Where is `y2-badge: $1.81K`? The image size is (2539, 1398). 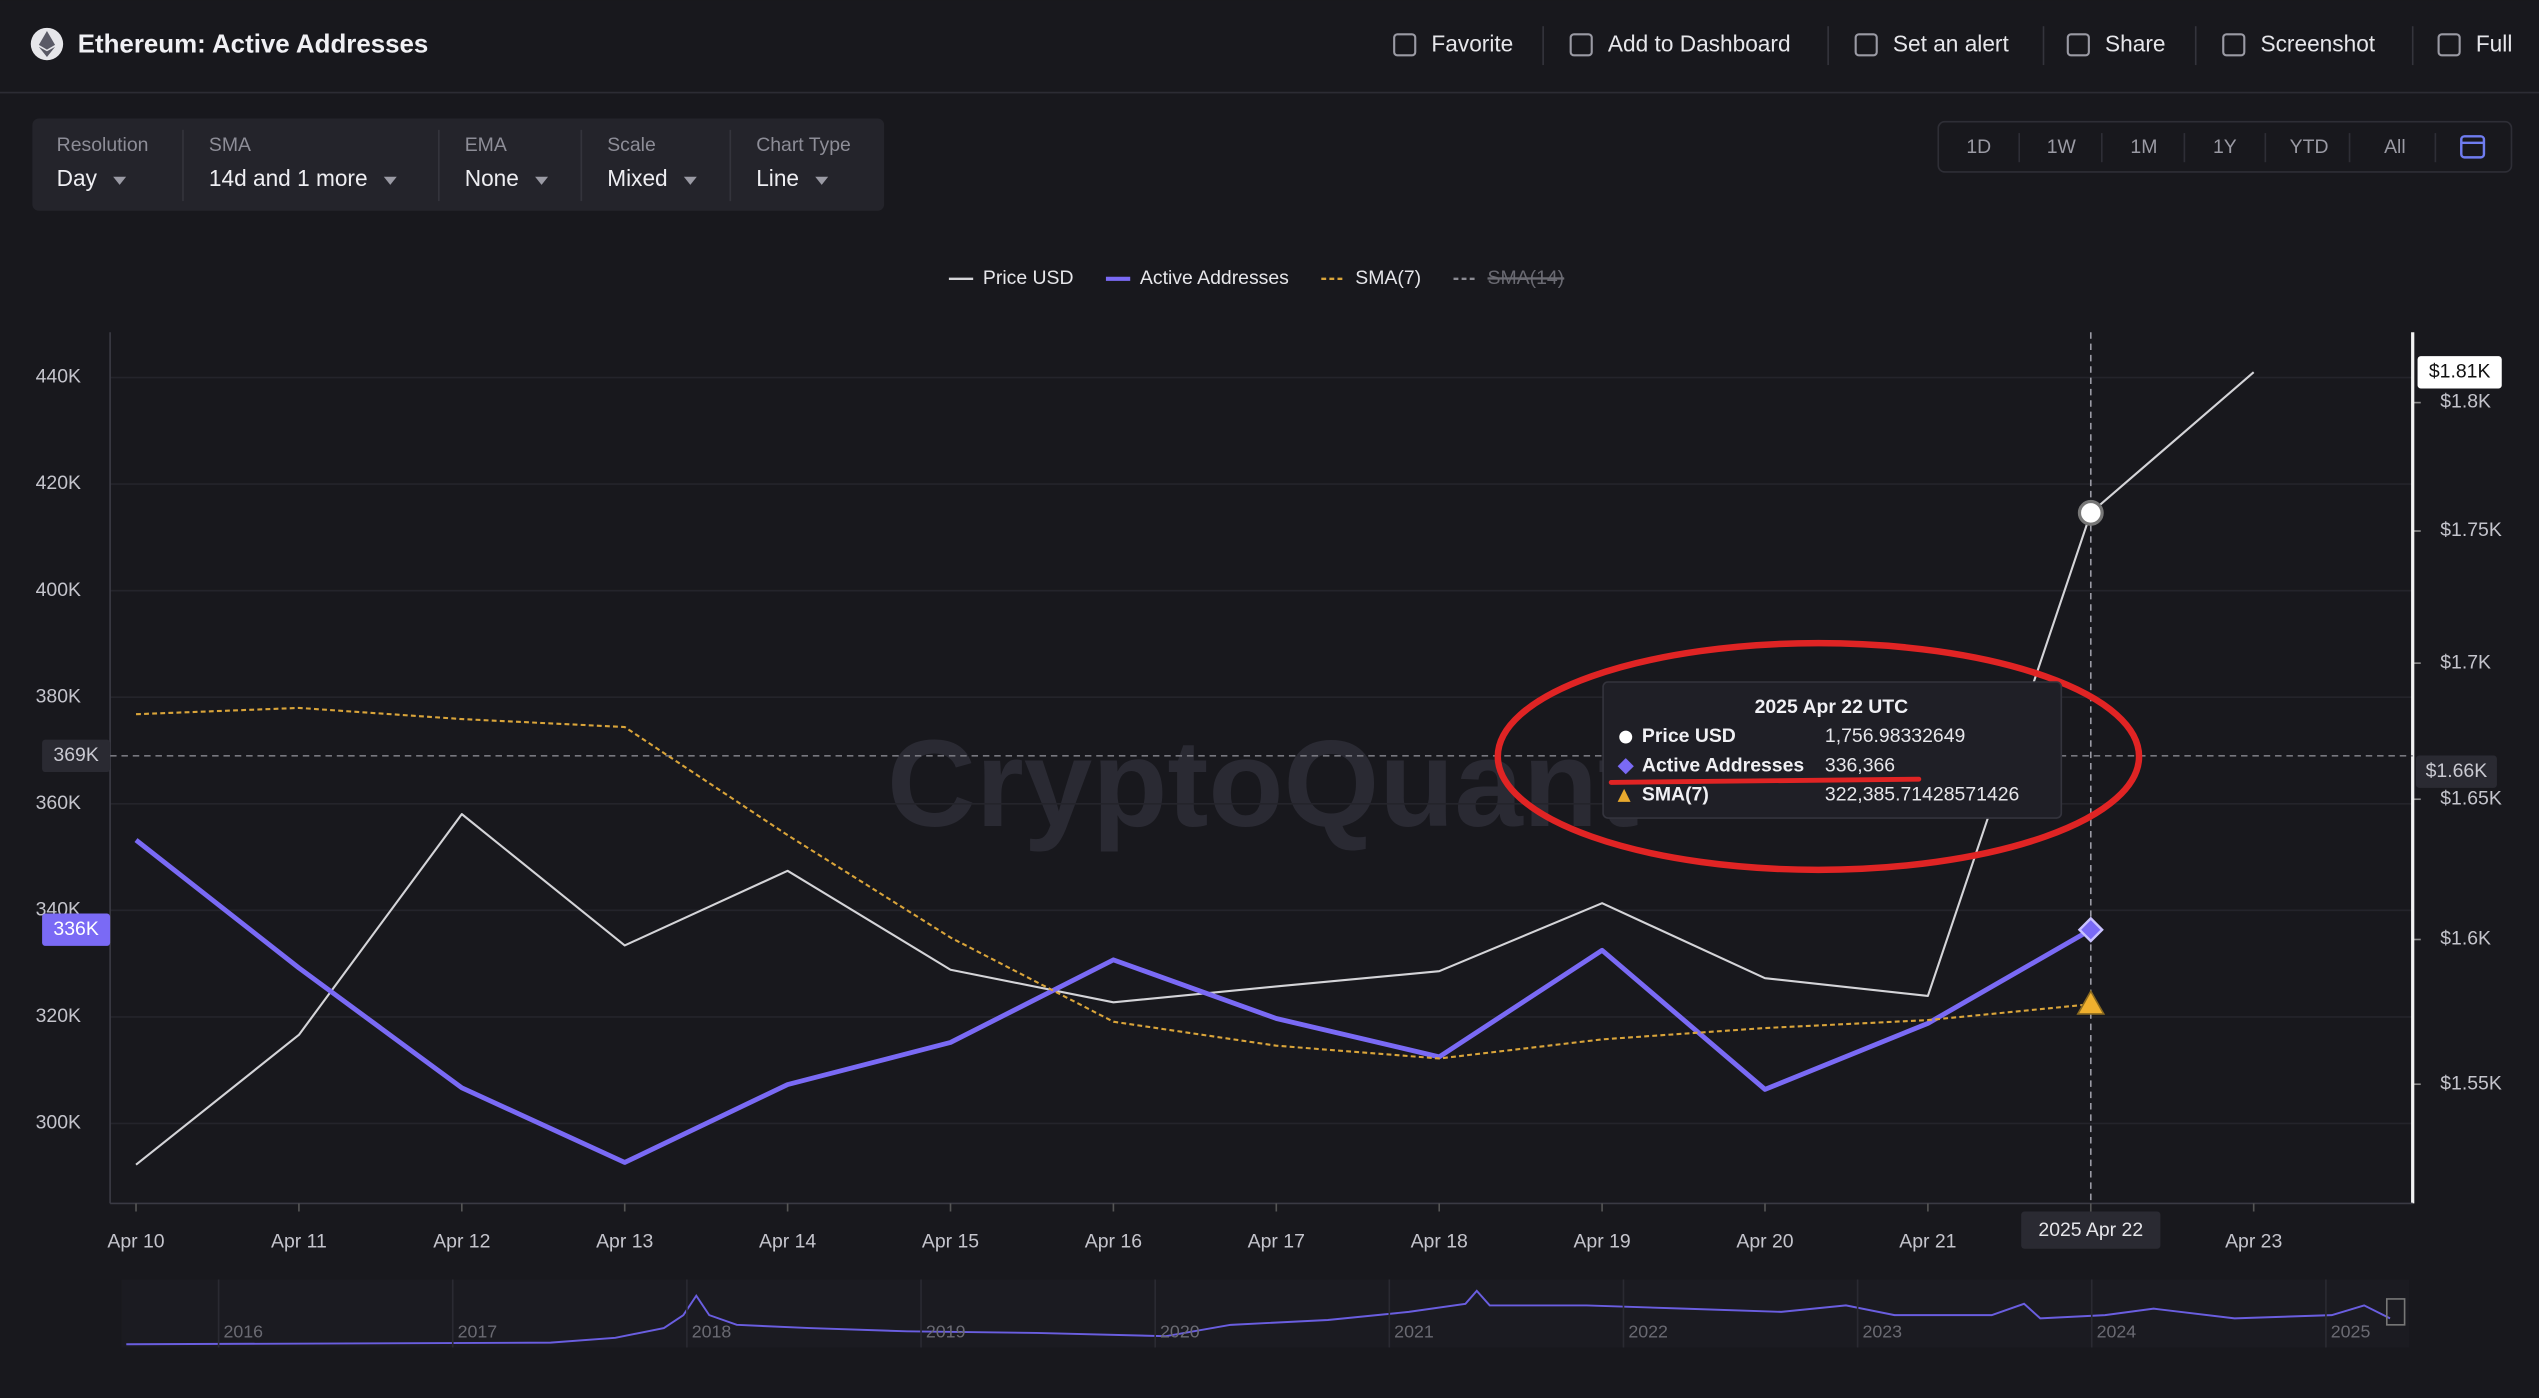
y2-badge: $1.81K is located at coordinates (2460, 371).